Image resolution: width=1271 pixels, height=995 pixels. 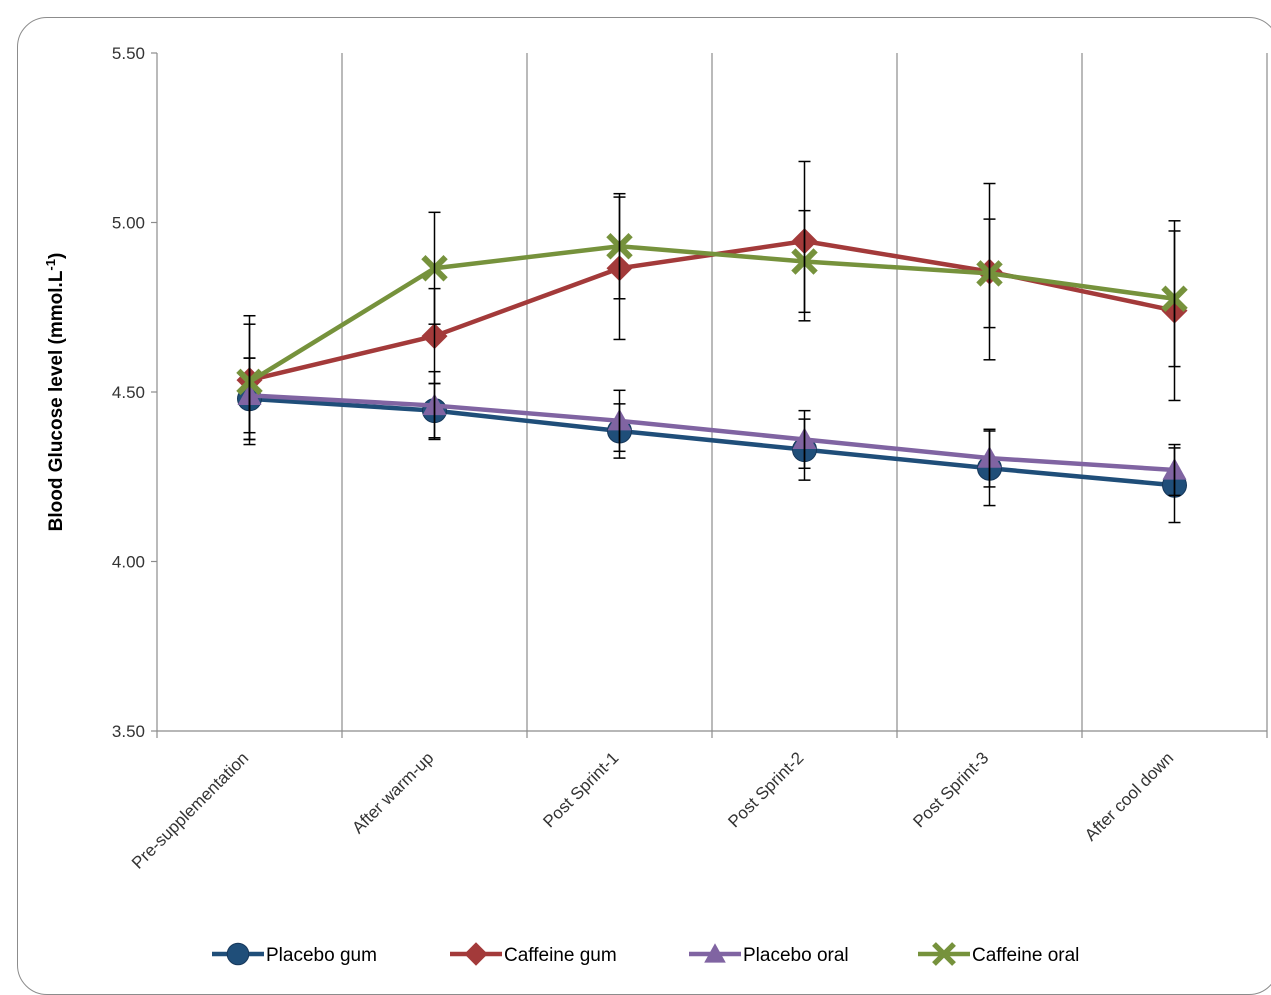 What do you see at coordinates (580, 789) in the screenshot?
I see `x-tick-label: Post Sprint-1` at bounding box center [580, 789].